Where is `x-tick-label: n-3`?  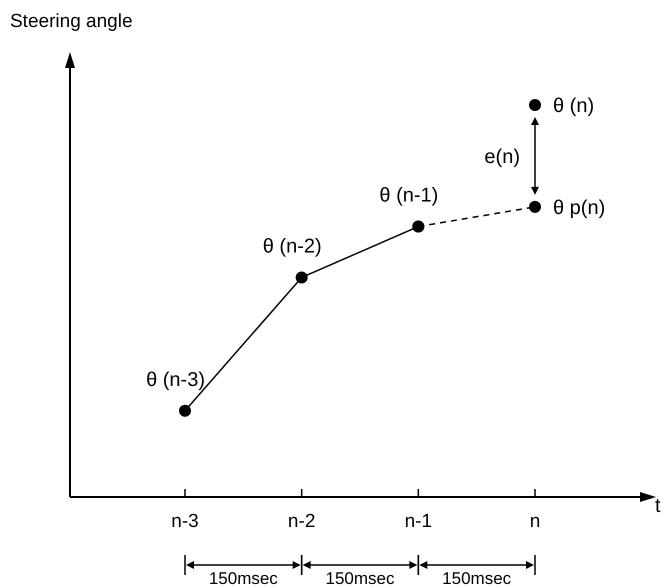 x-tick-label: n-3 is located at coordinates (185, 521).